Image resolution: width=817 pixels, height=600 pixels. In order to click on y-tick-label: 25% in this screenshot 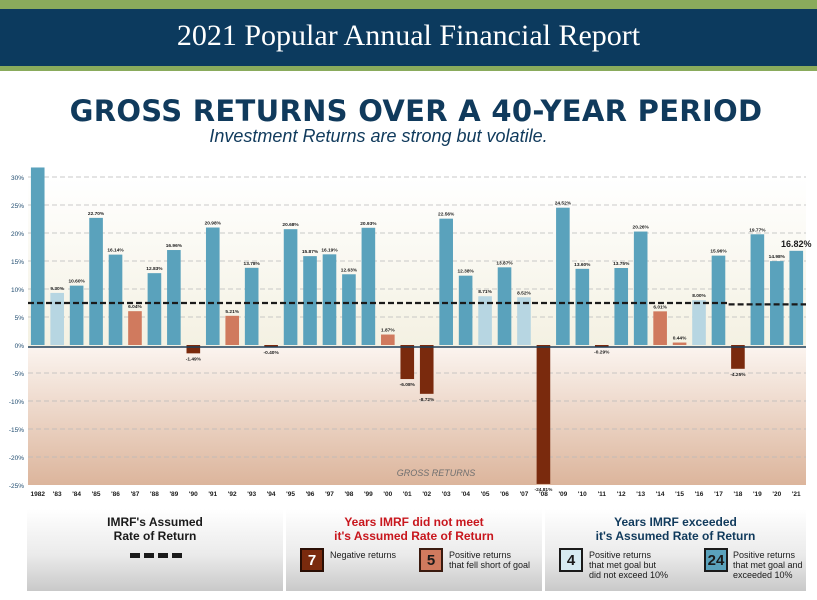, I will do `click(17, 206)`.